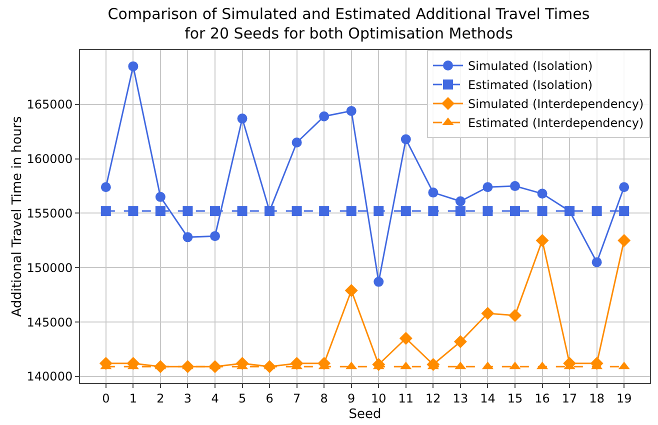 The width and height of the screenshot is (658, 425). What do you see at coordinates (378, 398) in the screenshot?
I see `x-tick-label: 10` at bounding box center [378, 398].